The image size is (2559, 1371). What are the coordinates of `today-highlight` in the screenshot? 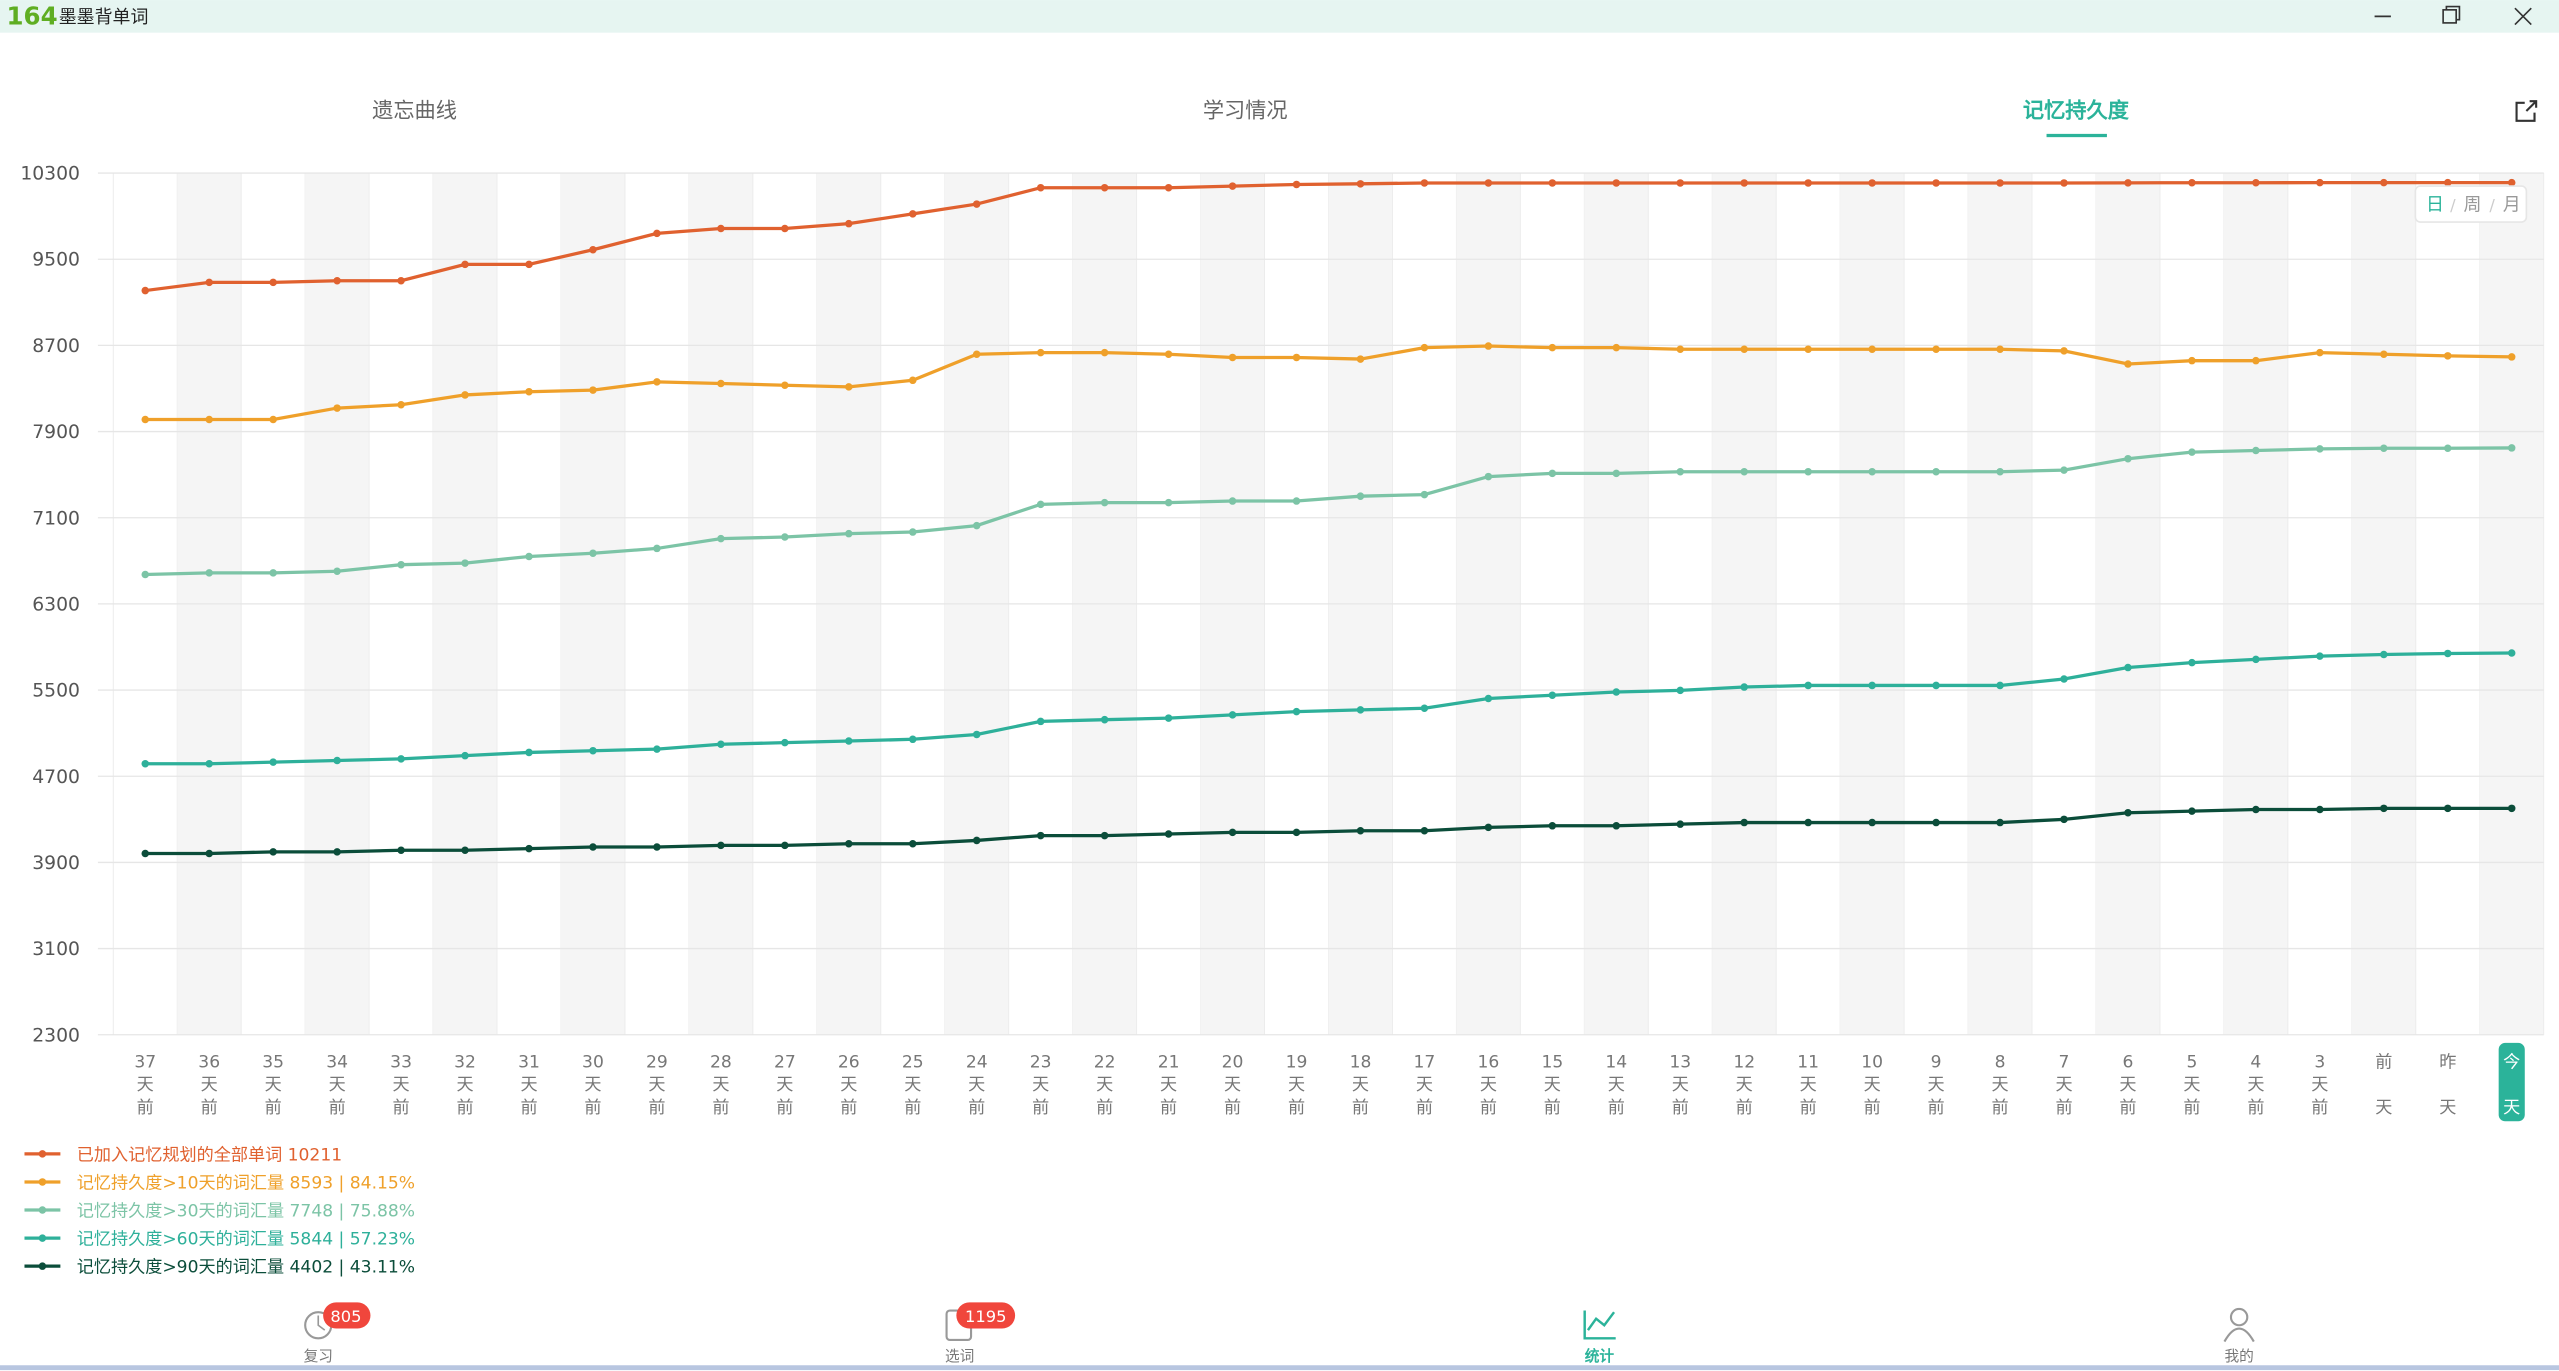 It's located at (2511, 1082).